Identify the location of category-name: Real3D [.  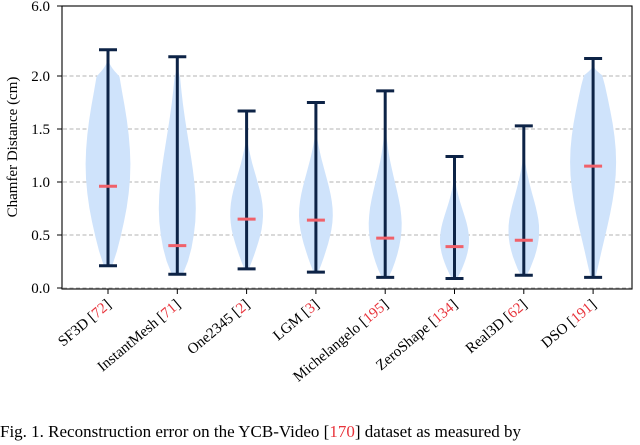
(489, 333).